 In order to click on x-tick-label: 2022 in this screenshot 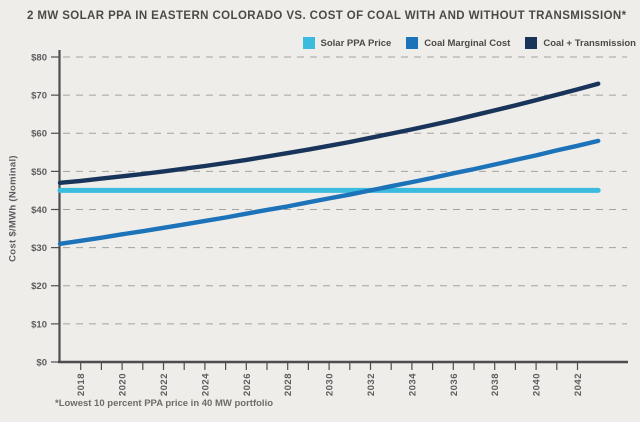, I will do `click(164, 384)`.